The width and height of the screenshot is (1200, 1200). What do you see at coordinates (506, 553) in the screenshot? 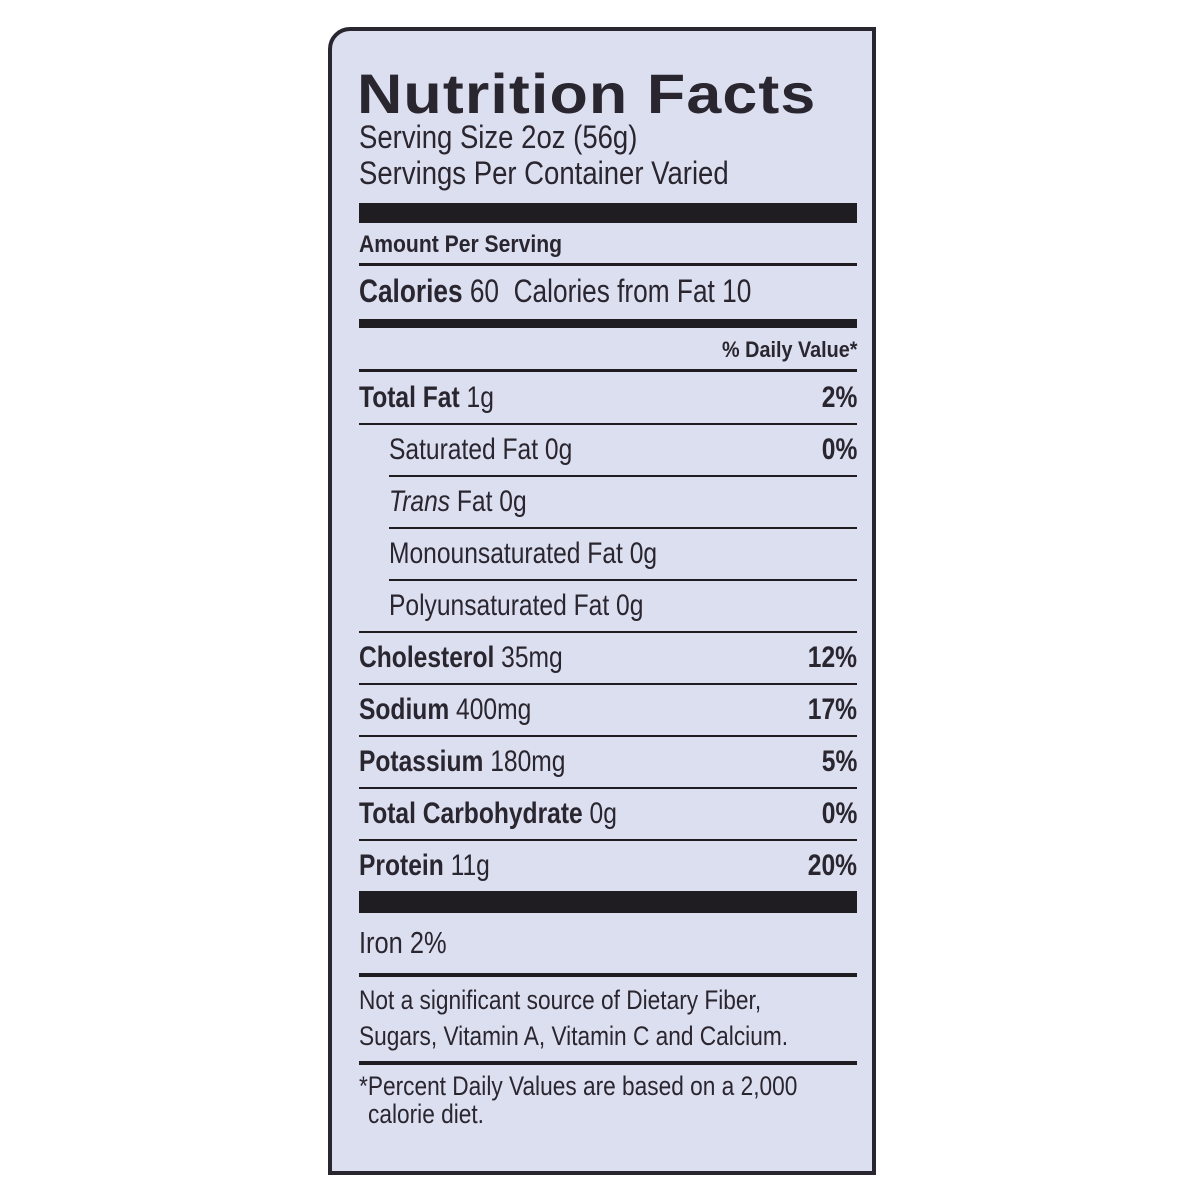
I see `nutrient-label: Monounsaturated Fat` at bounding box center [506, 553].